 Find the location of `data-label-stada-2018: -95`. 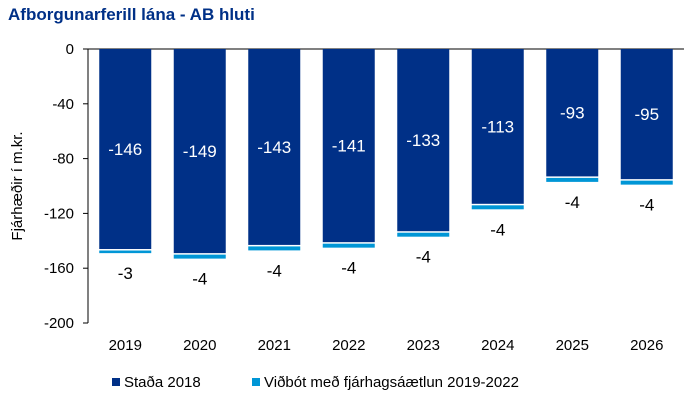

data-label-stada-2018: -95 is located at coordinates (646, 114).